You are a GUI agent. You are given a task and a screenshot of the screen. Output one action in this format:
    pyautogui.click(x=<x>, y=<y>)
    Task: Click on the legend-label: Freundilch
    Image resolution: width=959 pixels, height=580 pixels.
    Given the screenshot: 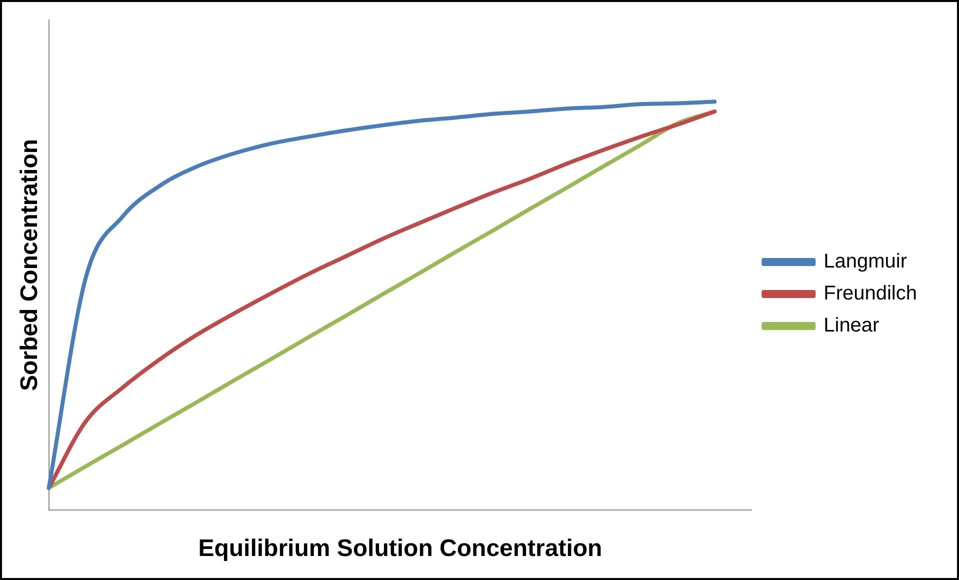 What is the action you would take?
    pyautogui.click(x=871, y=293)
    